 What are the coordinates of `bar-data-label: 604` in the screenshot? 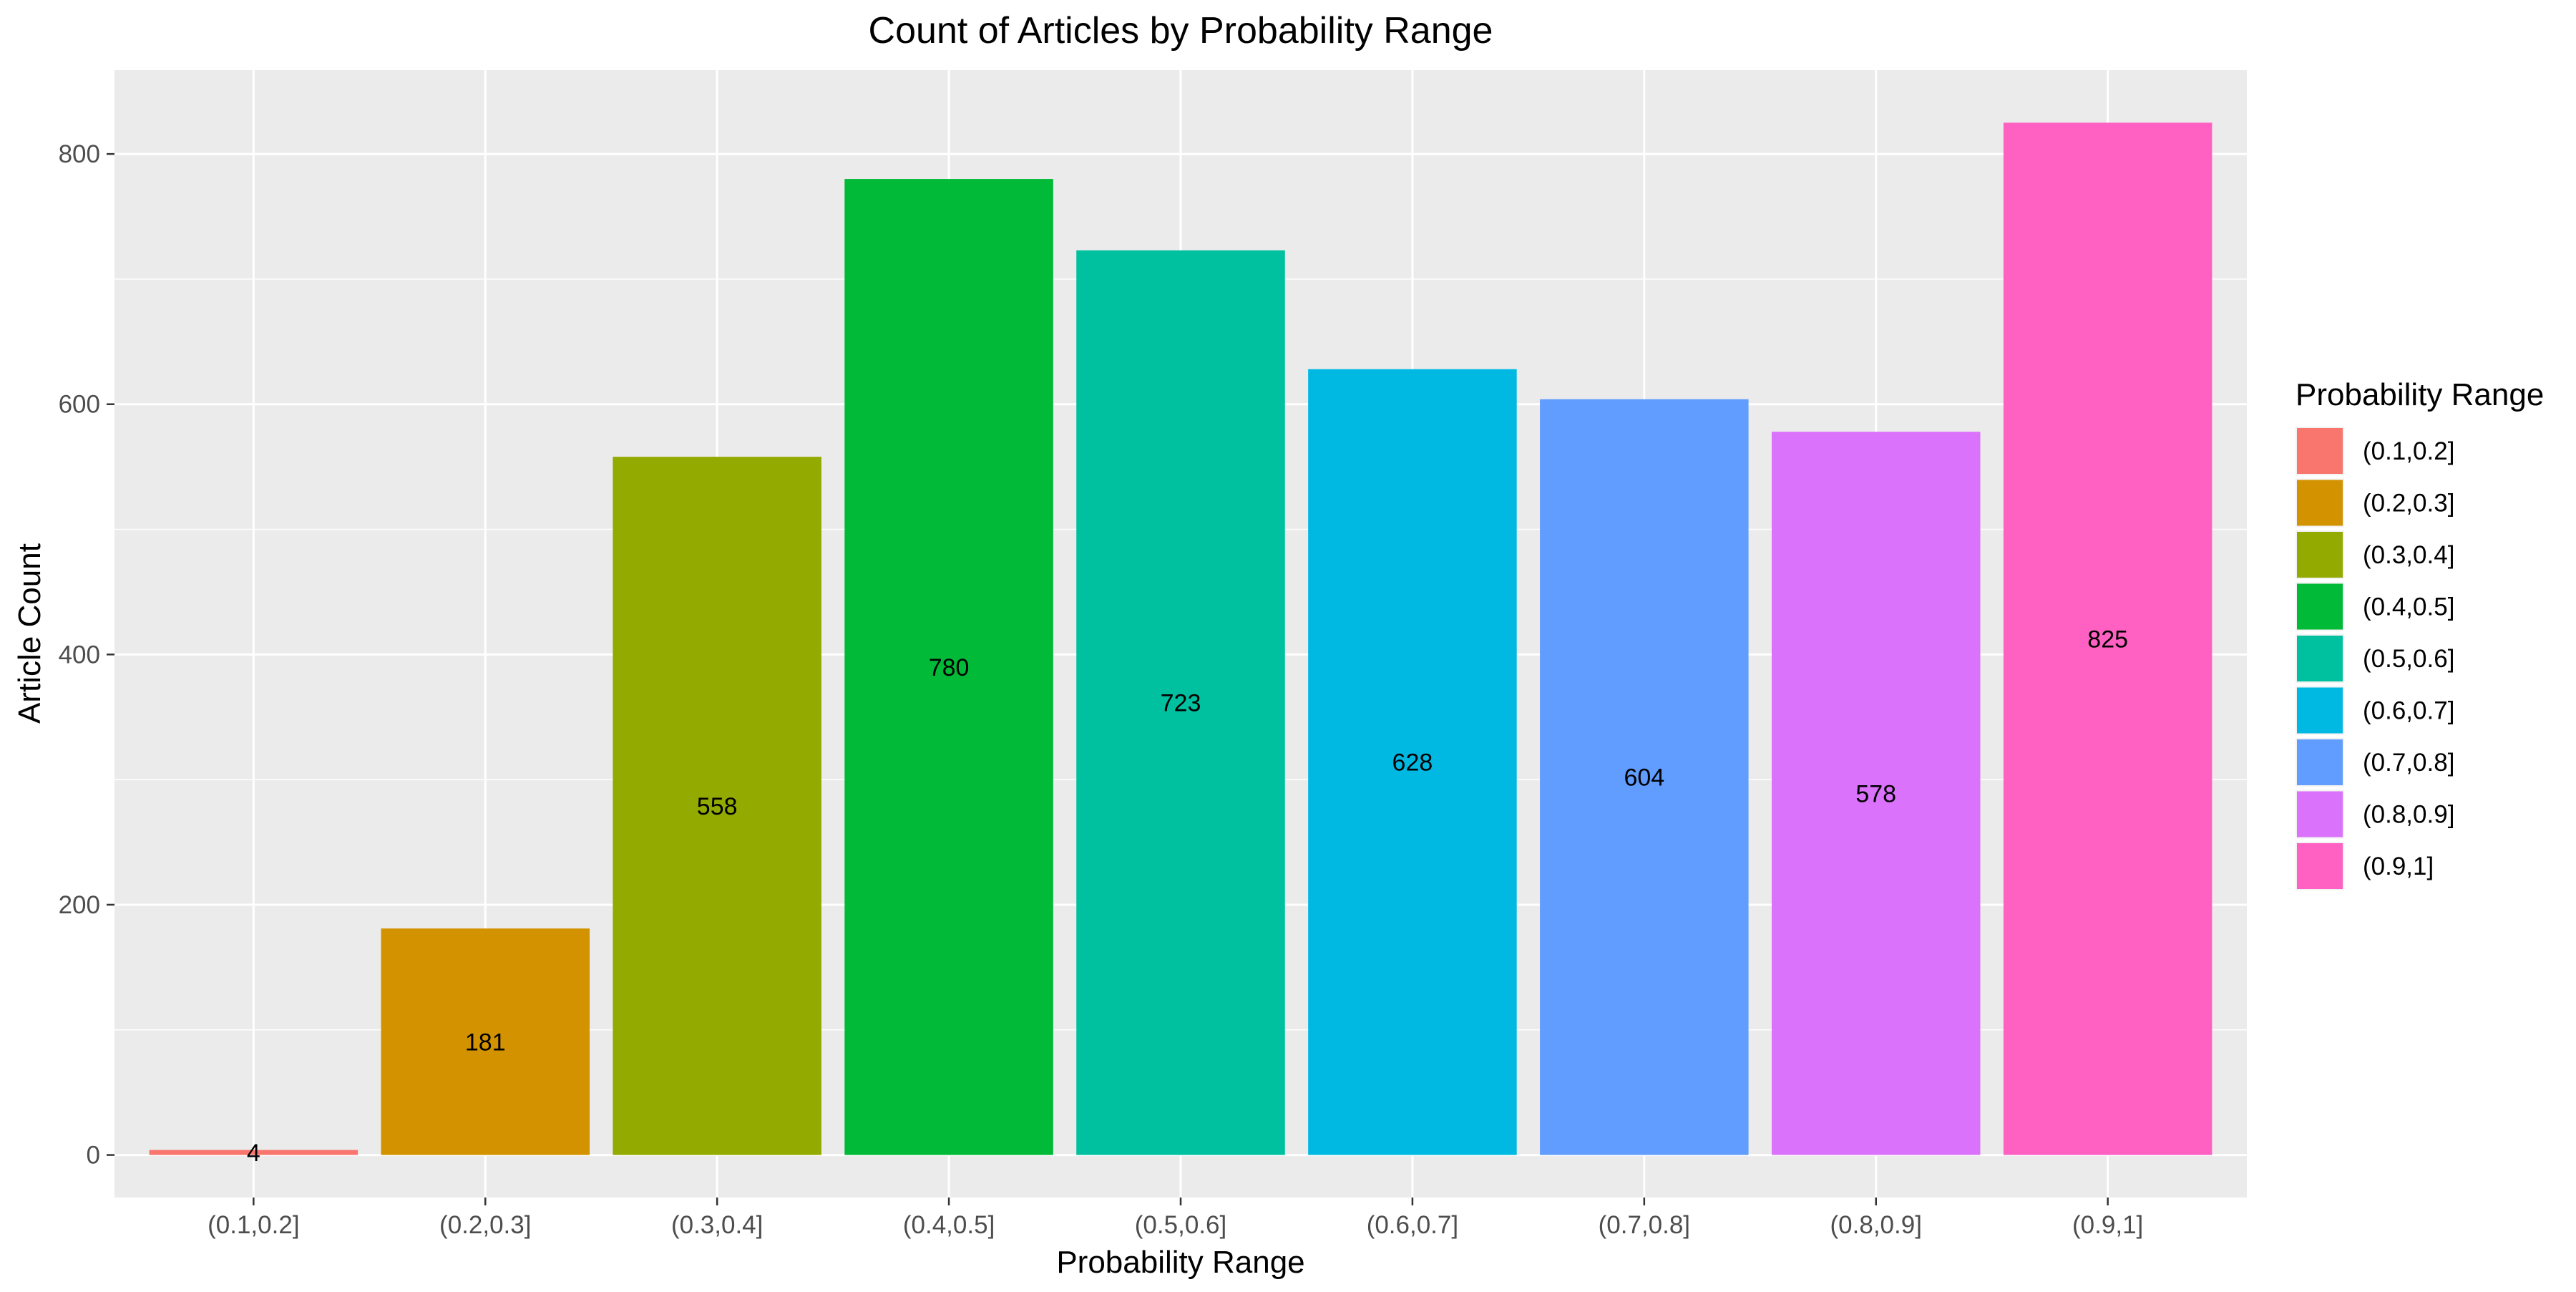 It's located at (1644, 778).